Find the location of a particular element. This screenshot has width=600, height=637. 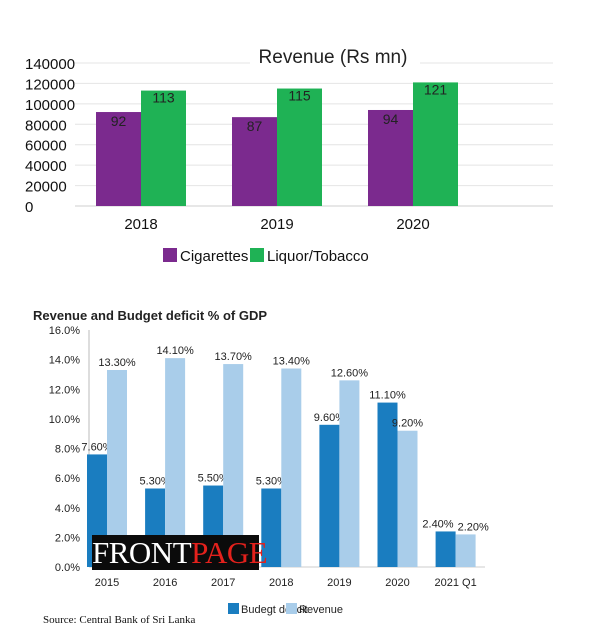

chart-title: Revenue (Rs mn) is located at coordinates (333, 57).